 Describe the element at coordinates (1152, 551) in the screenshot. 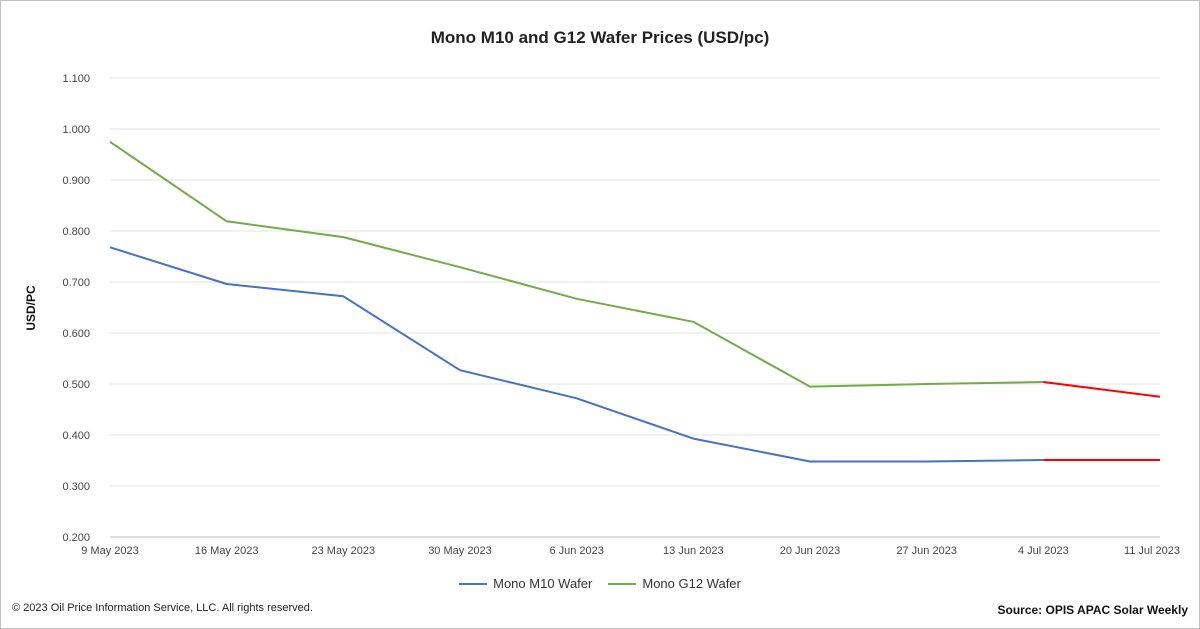

I see `x-tick-label: 11 Jul 2023` at that location.